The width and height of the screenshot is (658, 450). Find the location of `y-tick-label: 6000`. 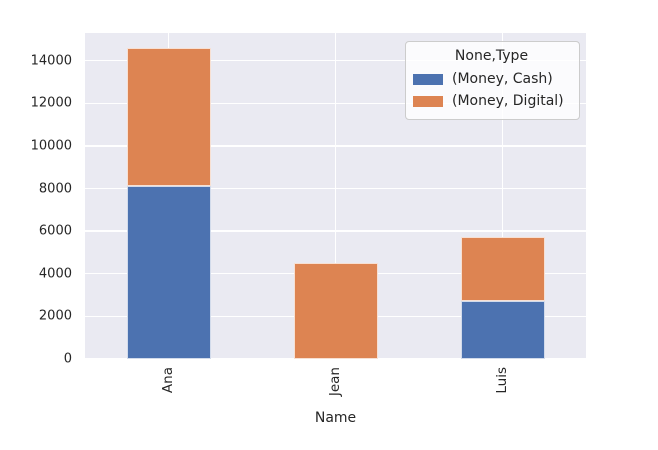

y-tick-label: 6000 is located at coordinates (55, 231).